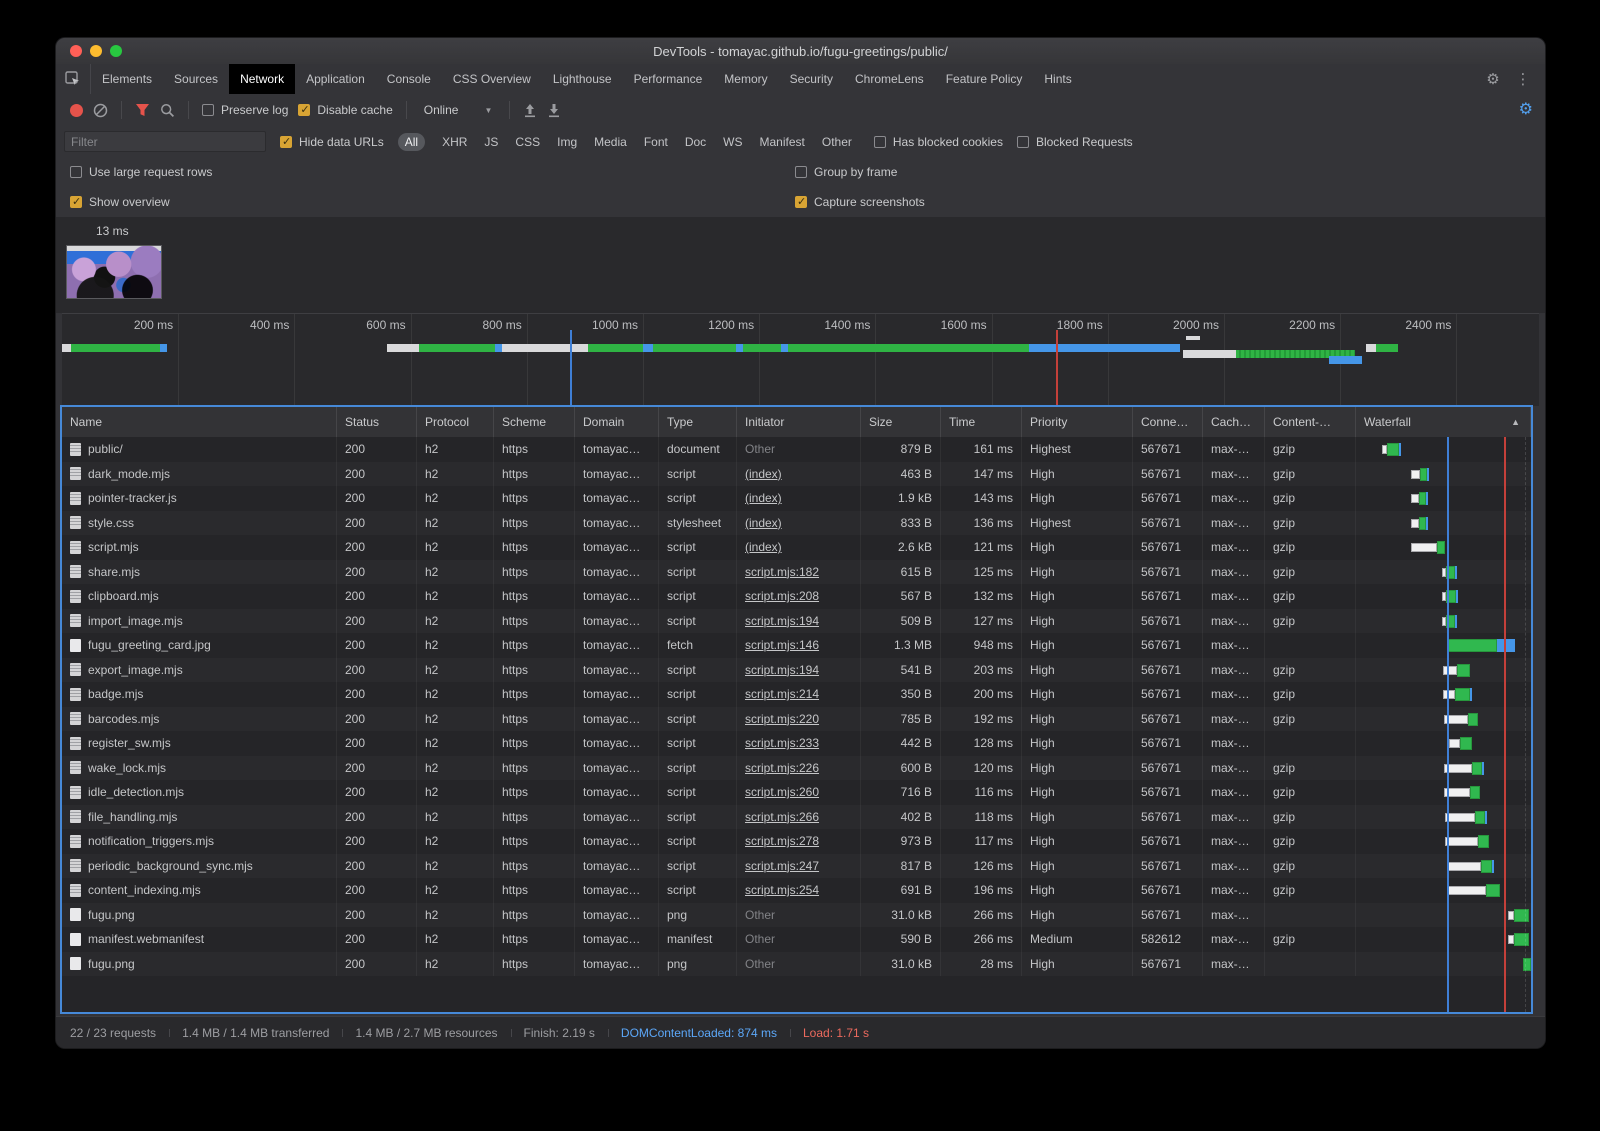 The width and height of the screenshot is (1600, 1131). Describe the element at coordinates (617, 422) in the screenshot. I see `column-header-domain: Domain` at that location.